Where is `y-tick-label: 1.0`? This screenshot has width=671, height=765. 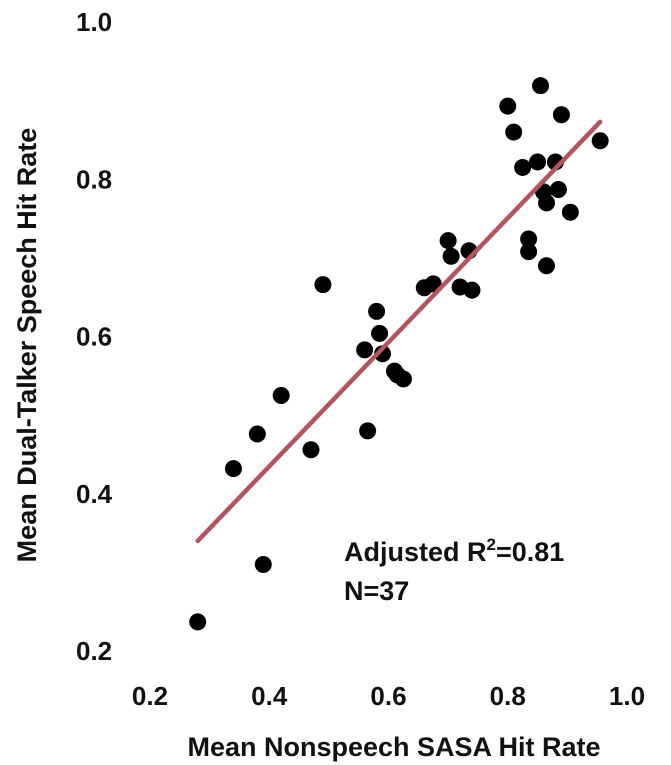
y-tick-label: 1.0 is located at coordinates (94, 22).